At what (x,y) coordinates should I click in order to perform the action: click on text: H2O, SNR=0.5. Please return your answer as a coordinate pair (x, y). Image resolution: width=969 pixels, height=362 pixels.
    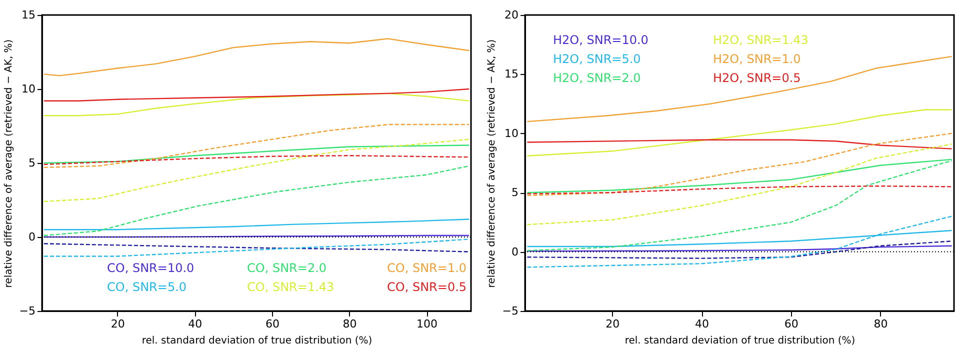
    Looking at the image, I should click on (757, 78).